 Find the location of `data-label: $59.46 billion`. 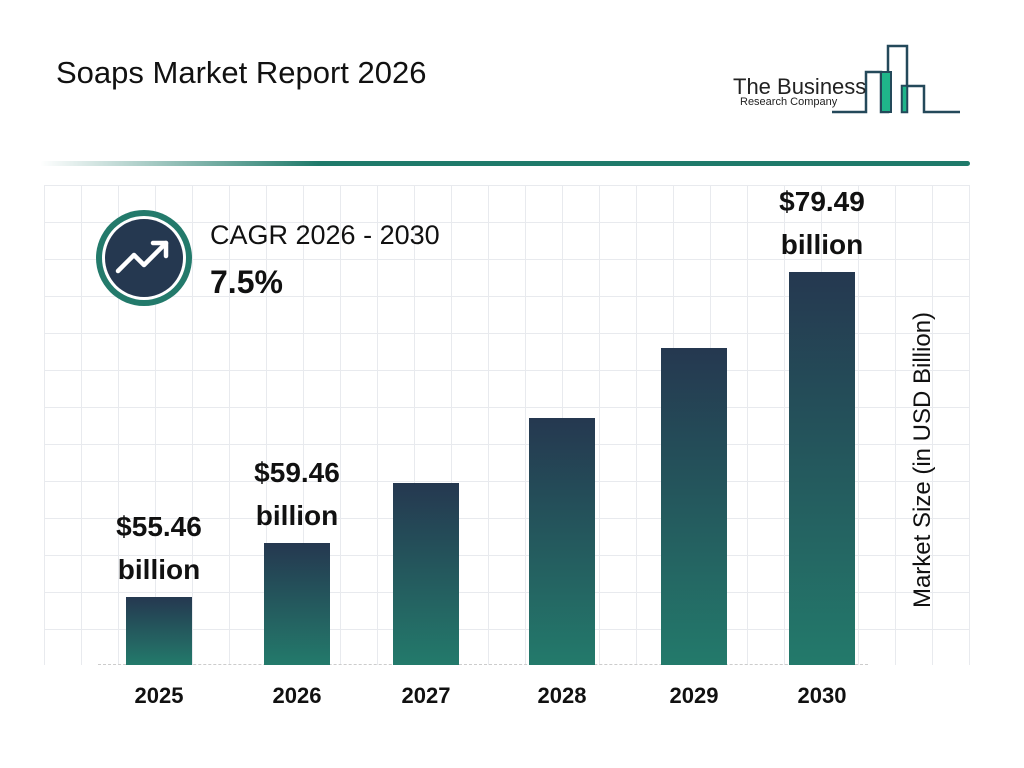

data-label: $59.46 billion is located at coordinates (297, 494).